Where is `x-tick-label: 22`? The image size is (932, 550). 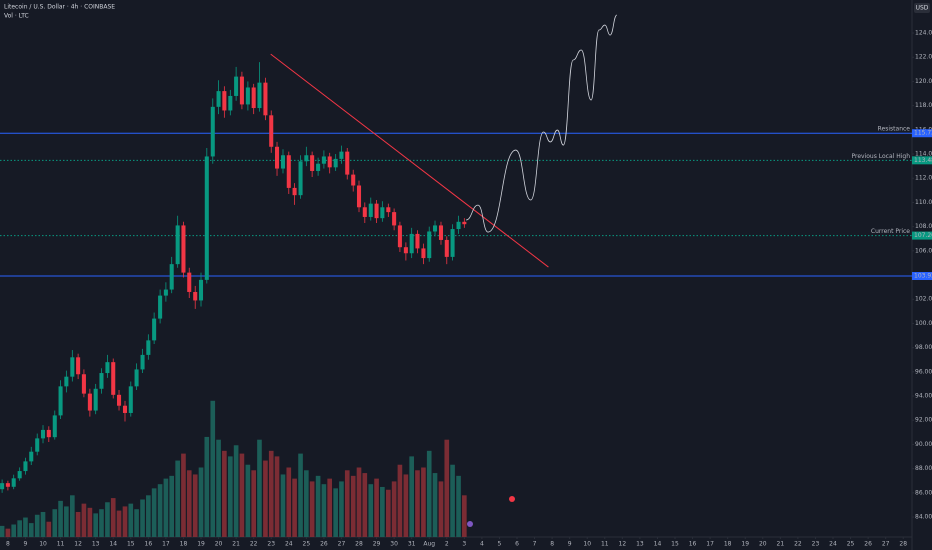
x-tick-label: 22 is located at coordinates (254, 544).